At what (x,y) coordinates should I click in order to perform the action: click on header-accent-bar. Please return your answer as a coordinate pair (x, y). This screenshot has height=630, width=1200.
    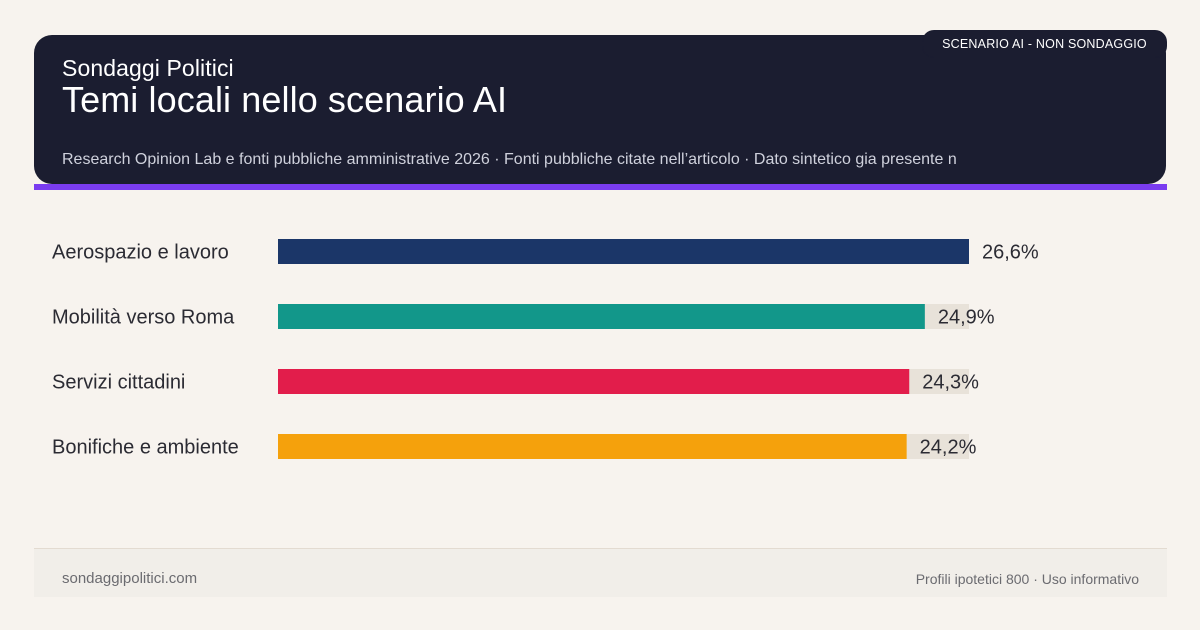
    Looking at the image, I should click on (600, 187).